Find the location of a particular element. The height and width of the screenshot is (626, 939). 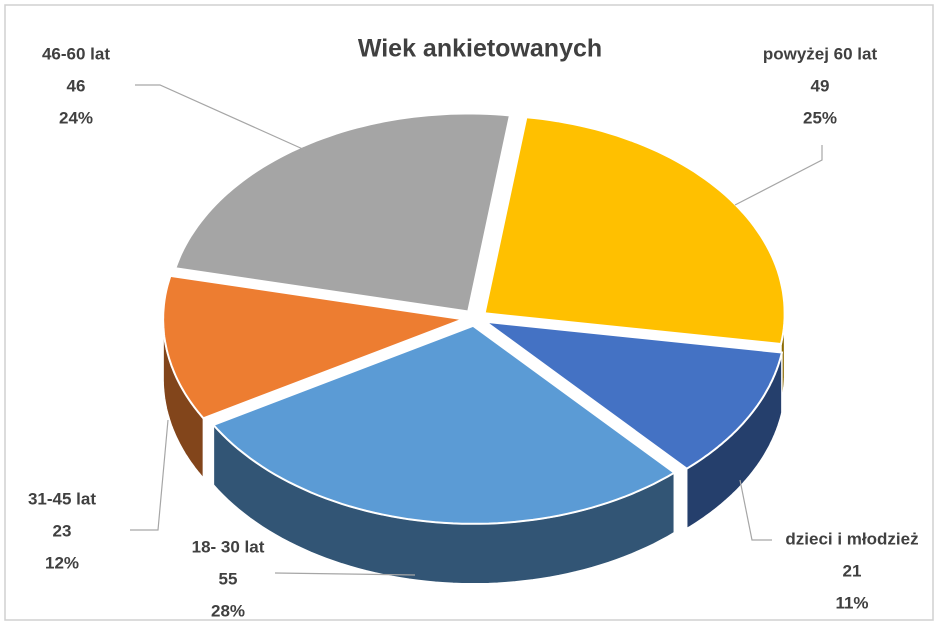

value-label: 49 is located at coordinates (820, 85).